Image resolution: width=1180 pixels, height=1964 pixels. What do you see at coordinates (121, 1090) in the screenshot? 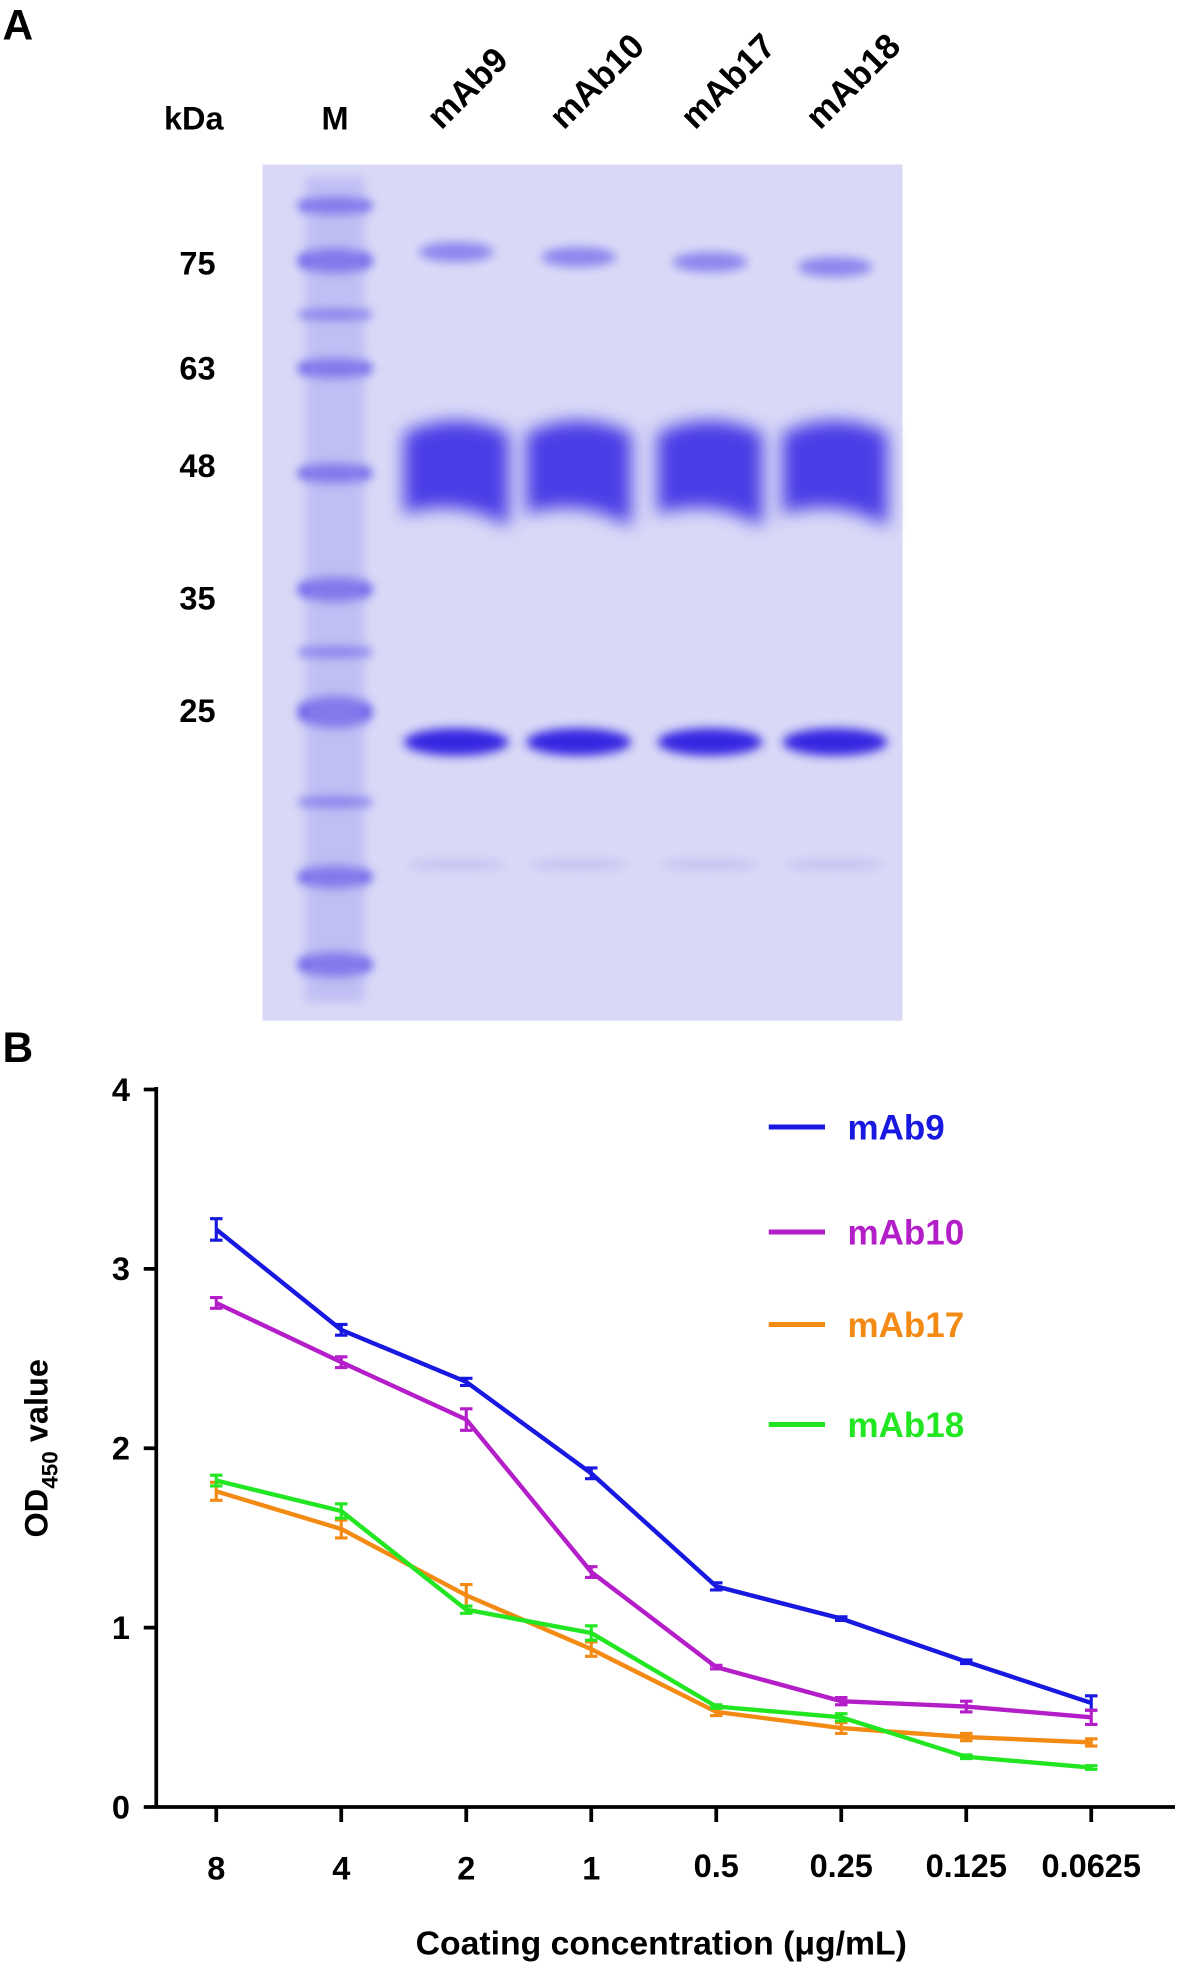
I see `y-tick-label: 4` at bounding box center [121, 1090].